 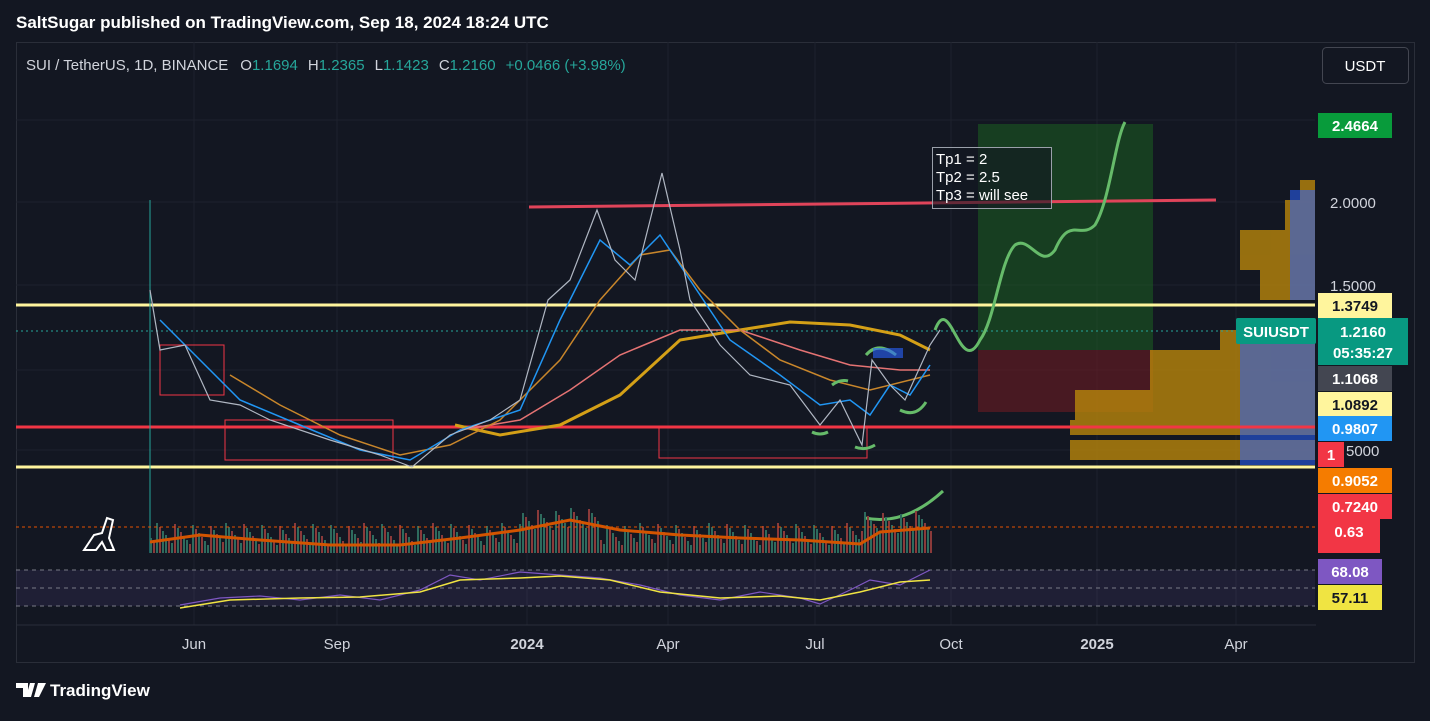 I want to click on note-box, so click(x=992, y=178).